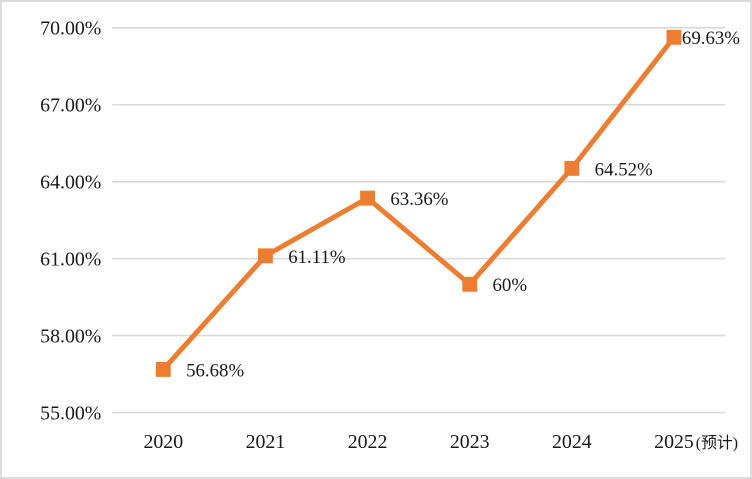 This screenshot has height=479, width=752. What do you see at coordinates (674, 442) in the screenshot?
I see `x-axis-tick-label: 2025` at bounding box center [674, 442].